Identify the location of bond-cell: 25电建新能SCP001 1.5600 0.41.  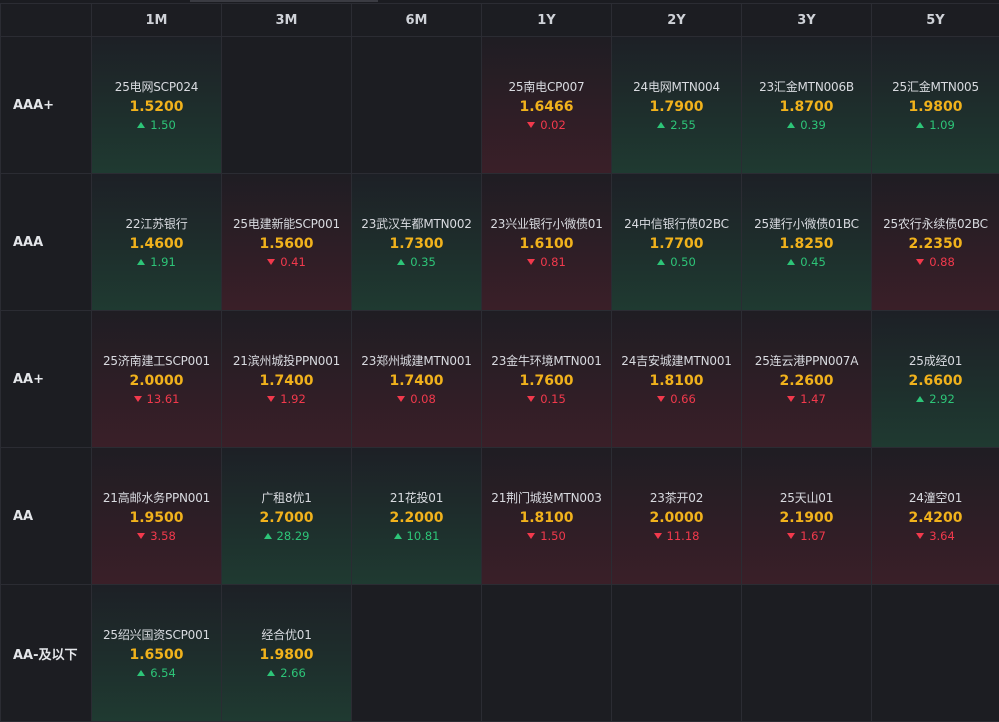
(287, 242).